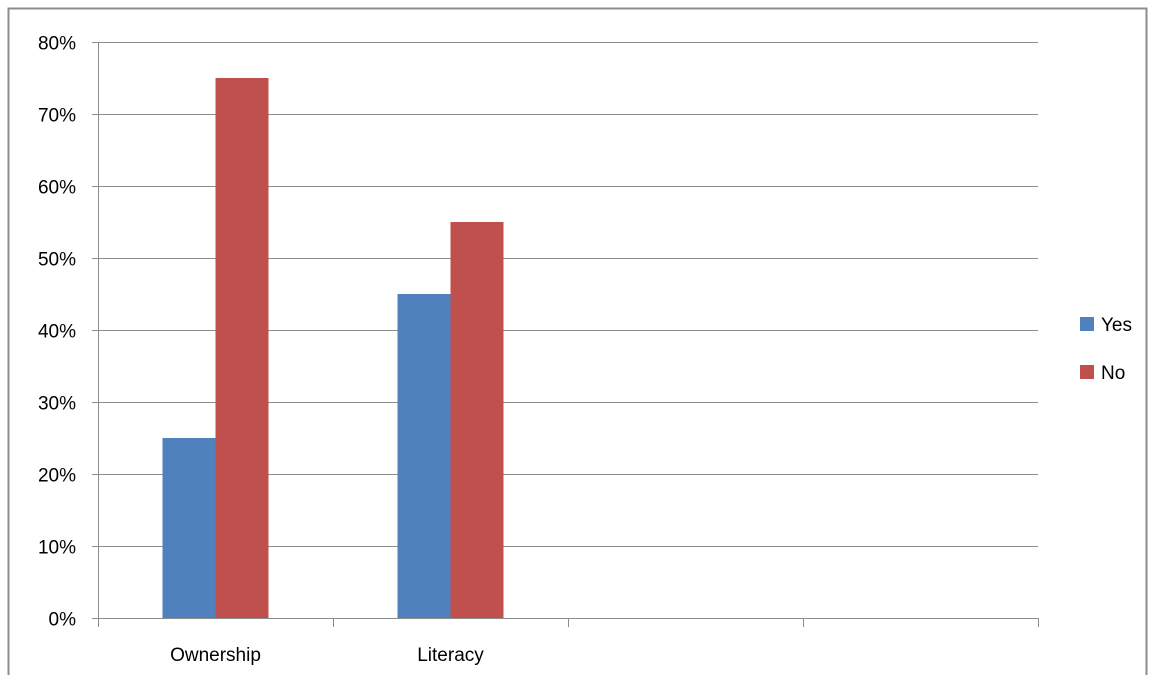 The image size is (1149, 680). What do you see at coordinates (242, 348) in the screenshot?
I see `bar-no-ownership` at bounding box center [242, 348].